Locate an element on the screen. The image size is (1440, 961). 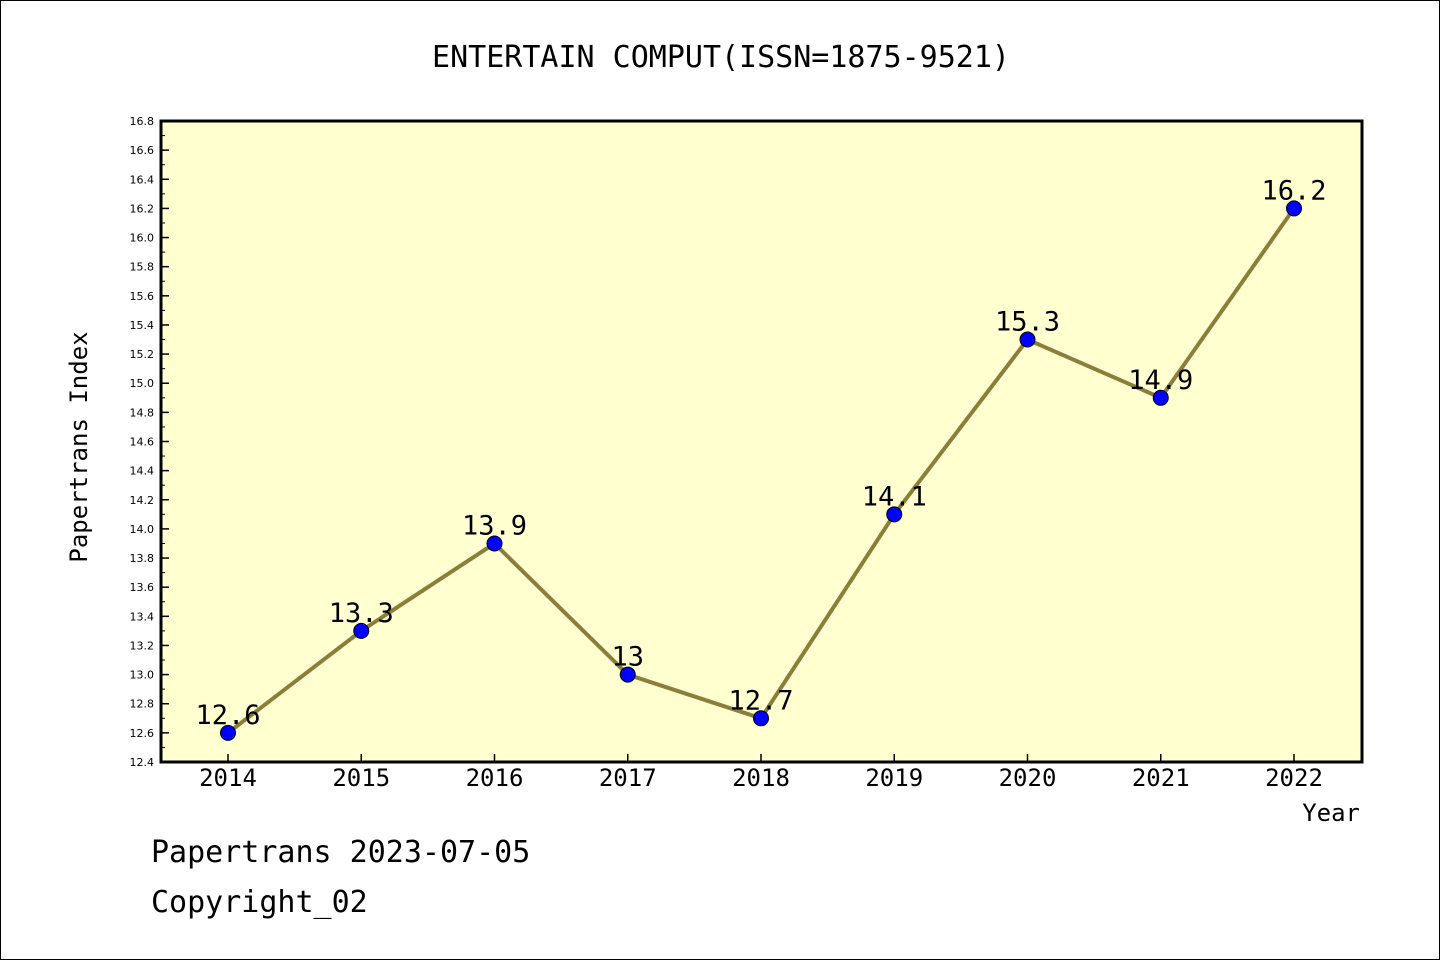
x-tick-label: 2019 is located at coordinates (894, 778).